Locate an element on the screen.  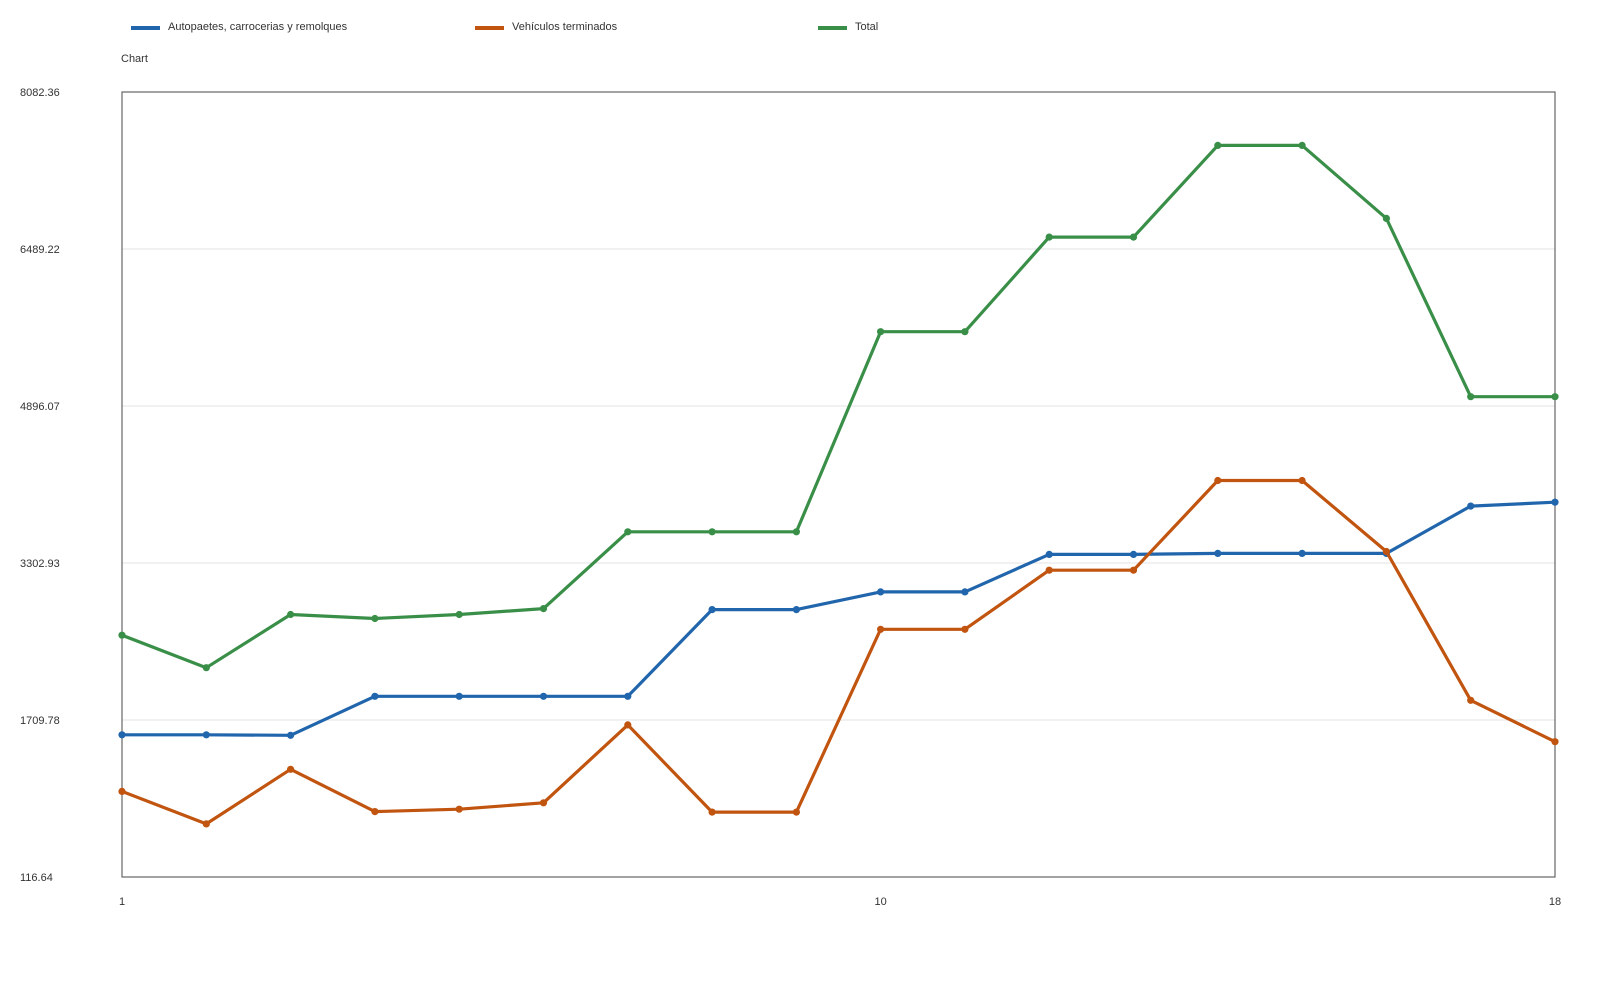
legend-item: Vehículos terminados is located at coordinates (546, 27).